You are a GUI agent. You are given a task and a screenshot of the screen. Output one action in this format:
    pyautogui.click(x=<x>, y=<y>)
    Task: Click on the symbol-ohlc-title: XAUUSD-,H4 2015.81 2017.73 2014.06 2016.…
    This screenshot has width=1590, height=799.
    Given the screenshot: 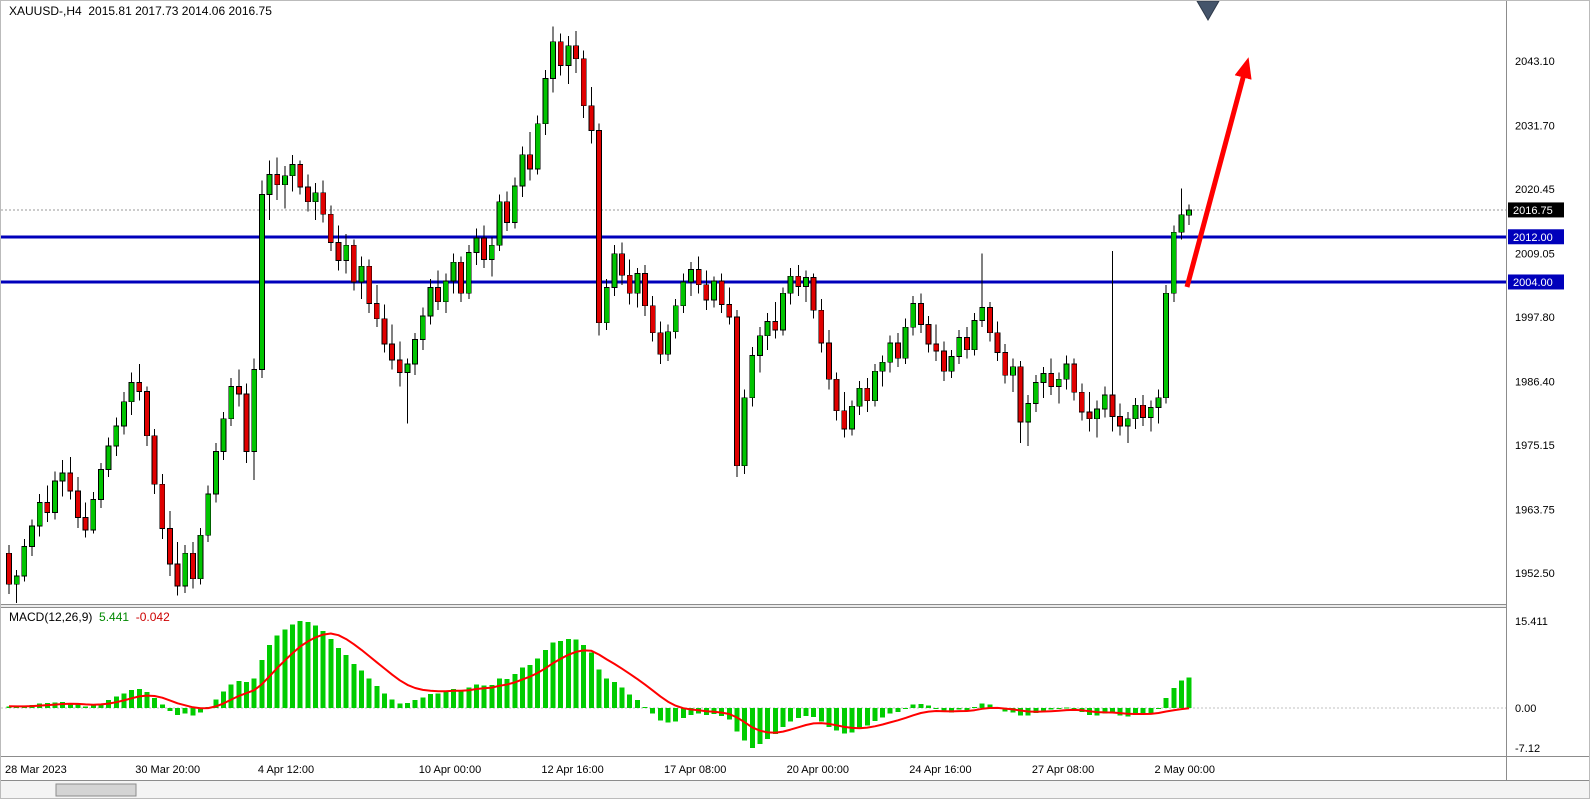 What is the action you would take?
    pyautogui.click(x=140, y=11)
    